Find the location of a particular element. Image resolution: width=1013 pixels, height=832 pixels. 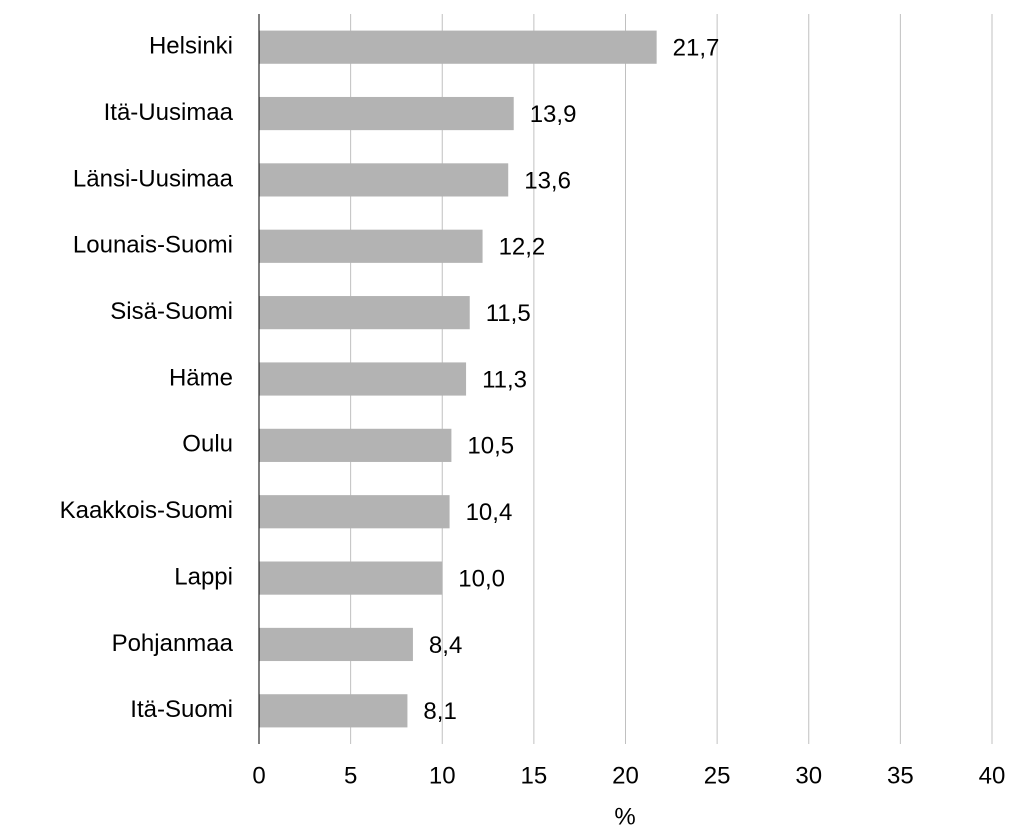

value-label: 11,3 is located at coordinates (504, 379).